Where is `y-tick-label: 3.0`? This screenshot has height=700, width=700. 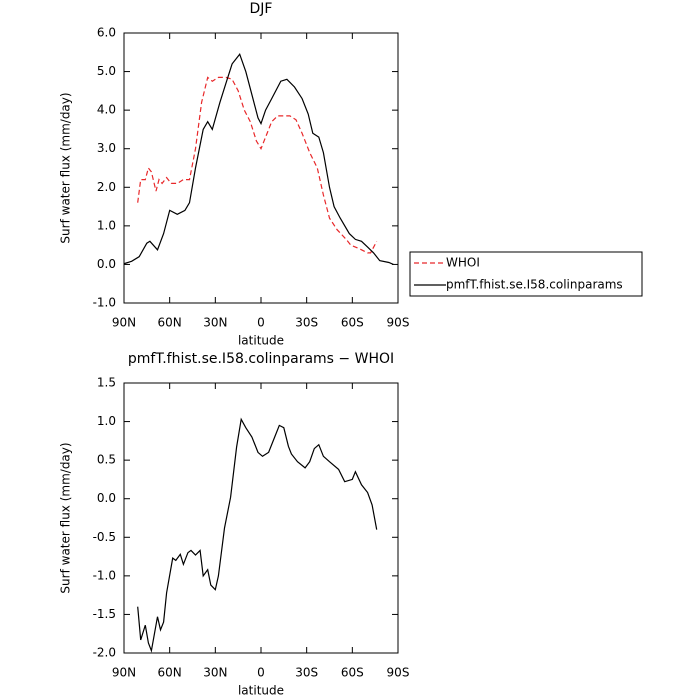 y-tick-label: 3.0 is located at coordinates (106, 148).